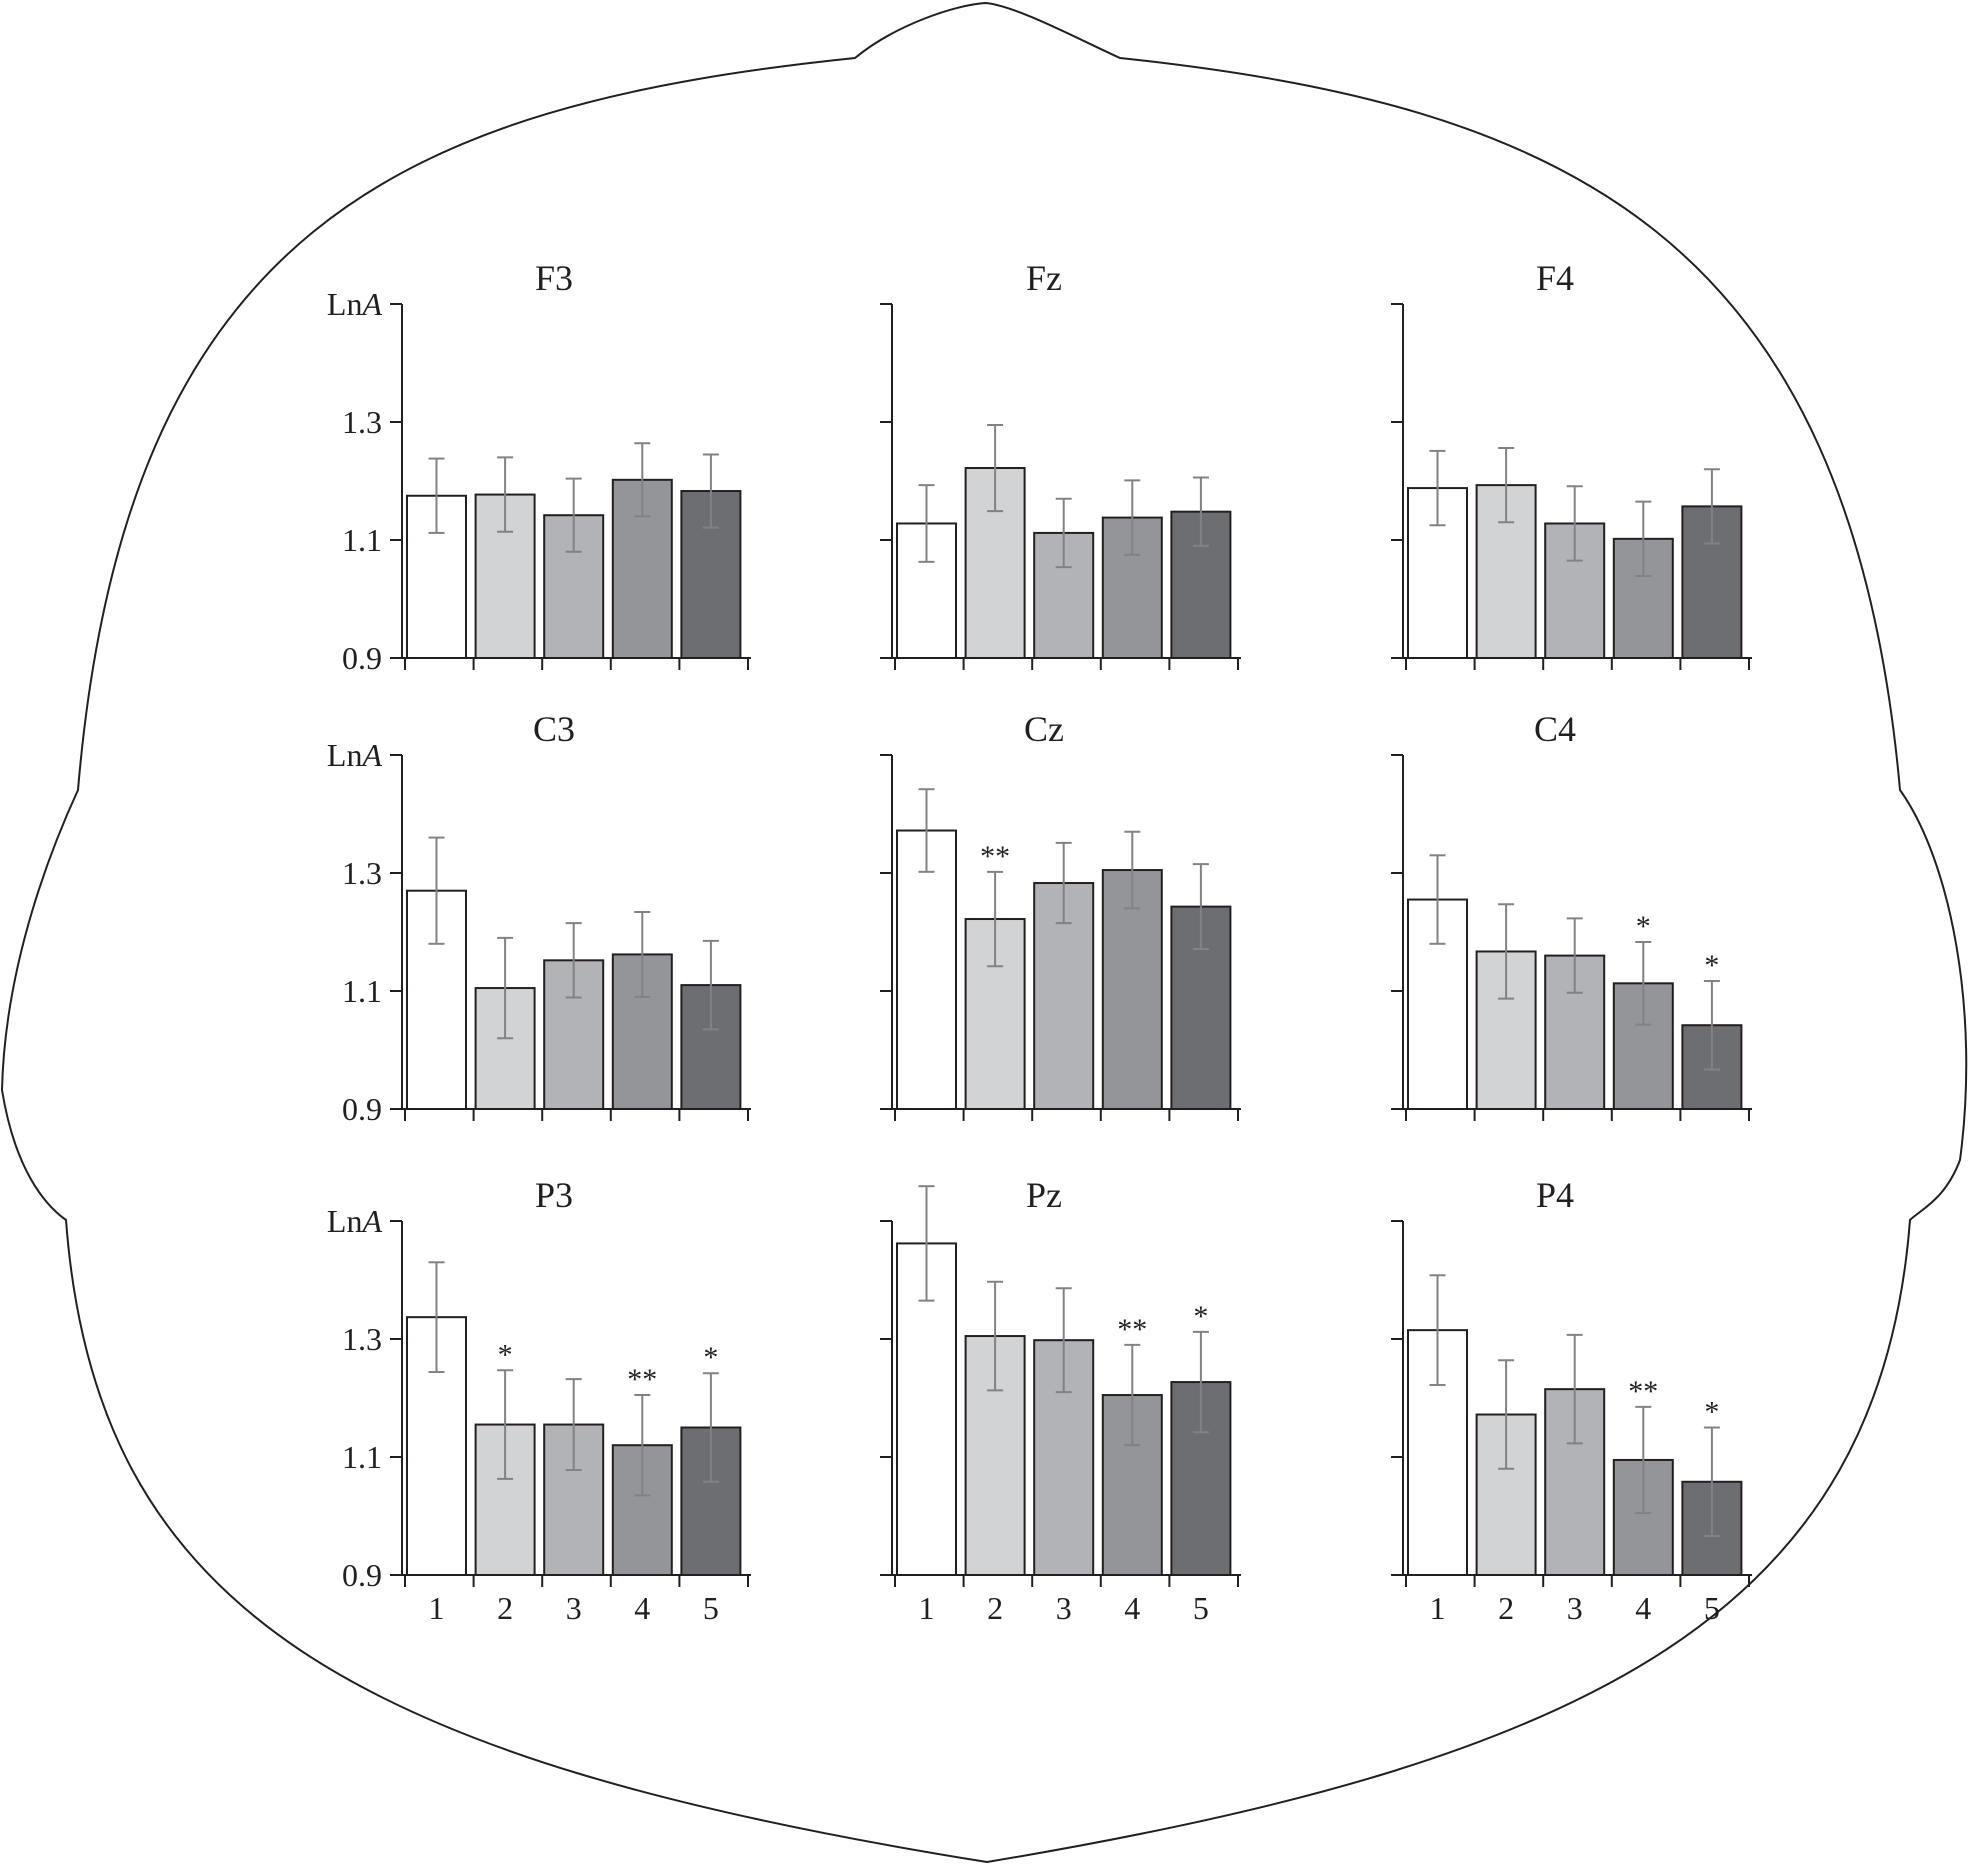  What do you see at coordinates (554, 278) in the screenshot?
I see `panel-title: F3` at bounding box center [554, 278].